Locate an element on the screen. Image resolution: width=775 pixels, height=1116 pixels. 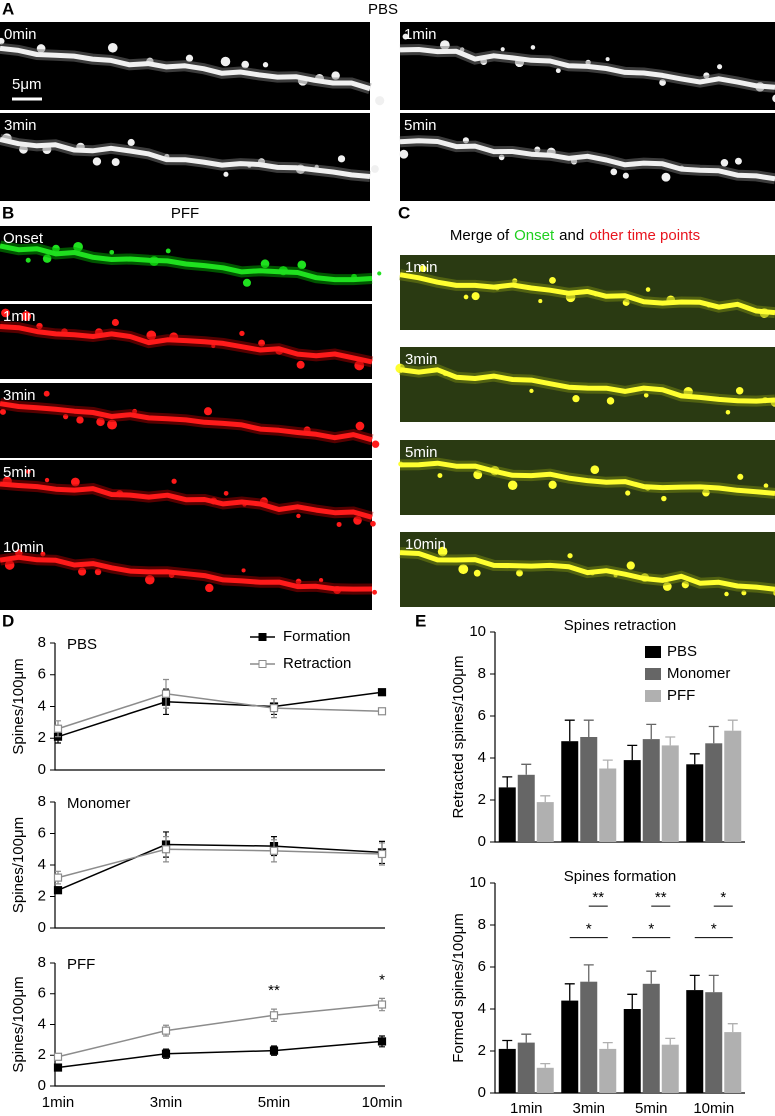
image-label: 5min is located at coordinates (420, 125).